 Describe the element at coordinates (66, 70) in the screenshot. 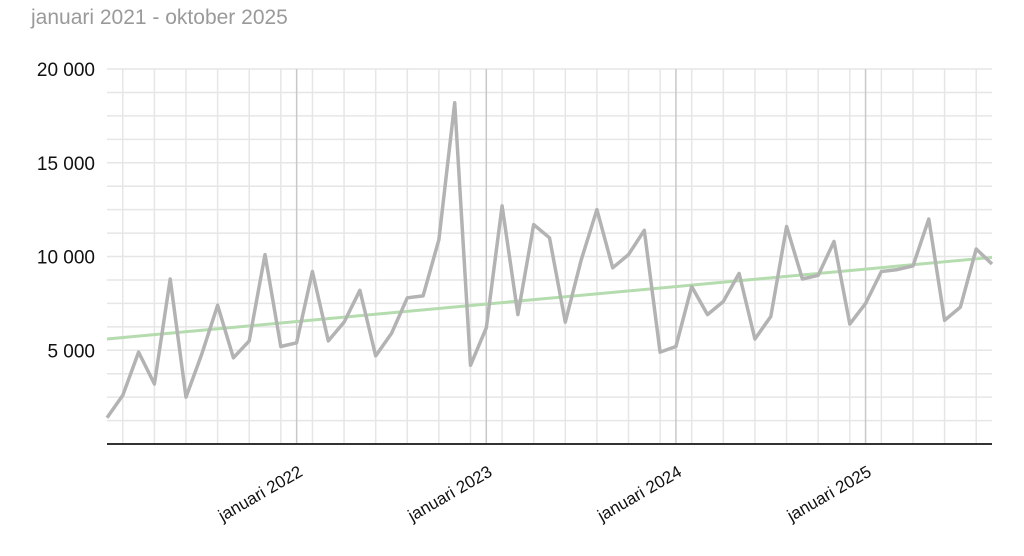

I see `y-tick-label: 20 000` at that location.